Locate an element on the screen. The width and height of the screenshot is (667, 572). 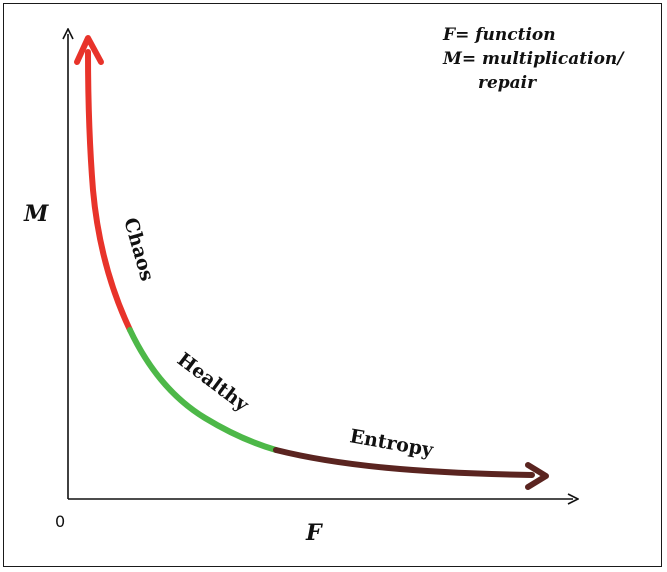
x-axis-label: F is located at coordinates (314, 533).